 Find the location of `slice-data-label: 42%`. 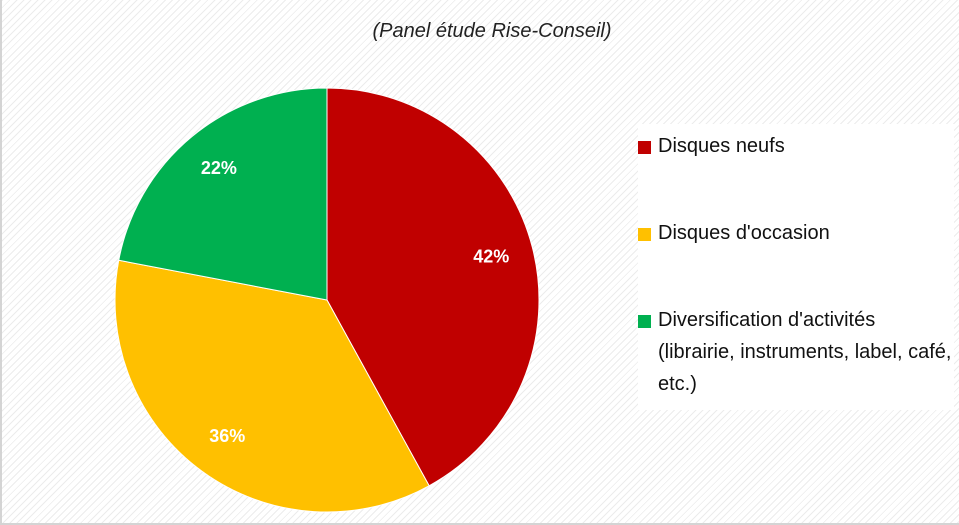

slice-data-label: 42% is located at coordinates (491, 257).